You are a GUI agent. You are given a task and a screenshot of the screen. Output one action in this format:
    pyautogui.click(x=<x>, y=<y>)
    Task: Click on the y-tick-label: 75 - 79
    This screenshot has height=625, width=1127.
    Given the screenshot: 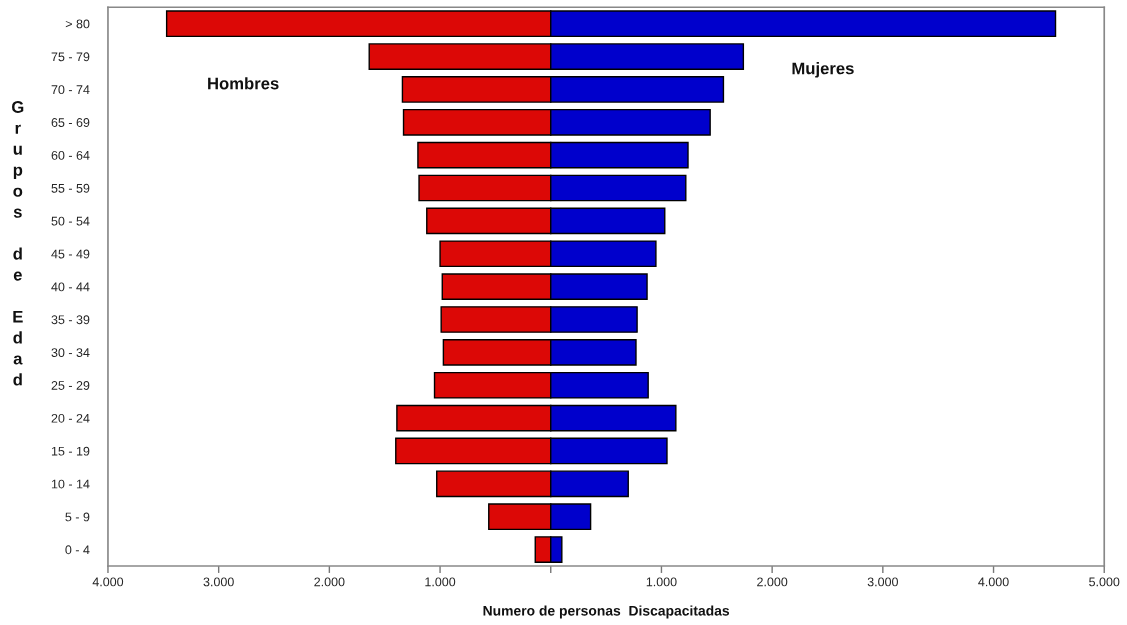 What is the action you would take?
    pyautogui.click(x=70, y=57)
    